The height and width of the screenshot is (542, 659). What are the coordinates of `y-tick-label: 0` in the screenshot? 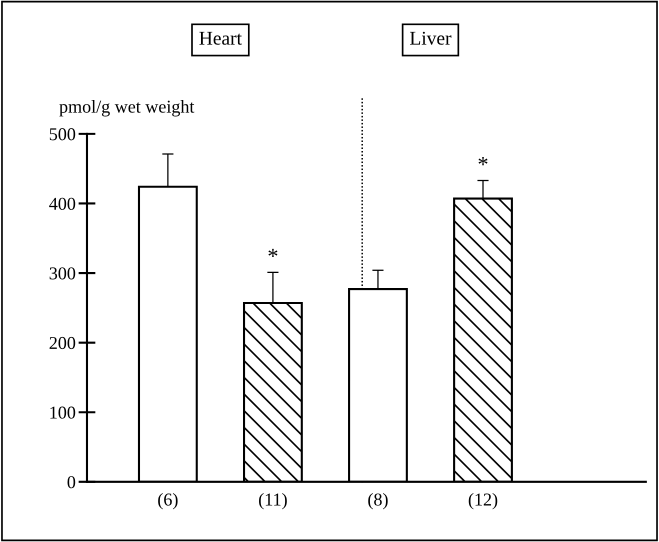 It's located at (72, 482).